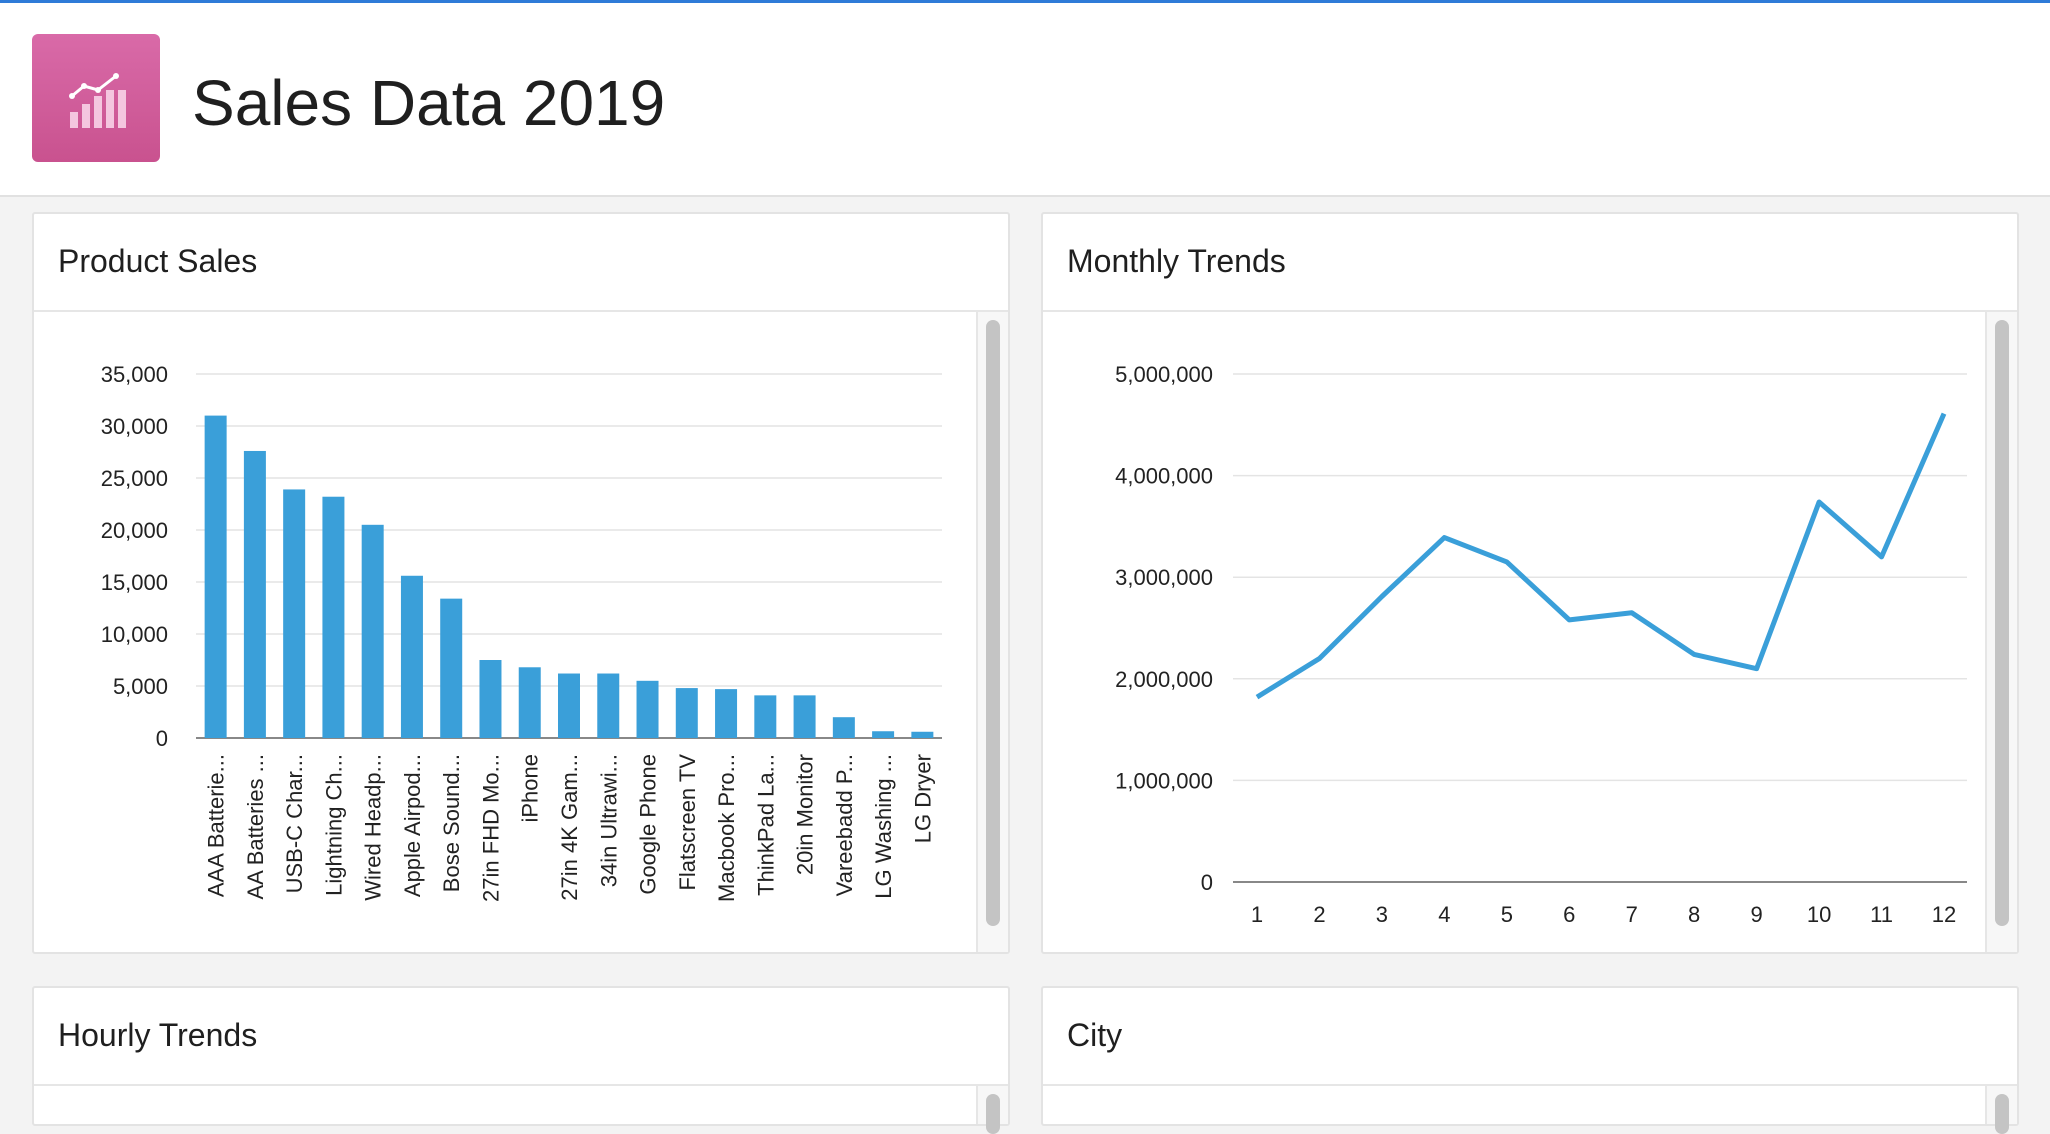 This screenshot has width=2050, height=1134. Describe the element at coordinates (1095, 1035) in the screenshot. I see `card-title: City` at that location.